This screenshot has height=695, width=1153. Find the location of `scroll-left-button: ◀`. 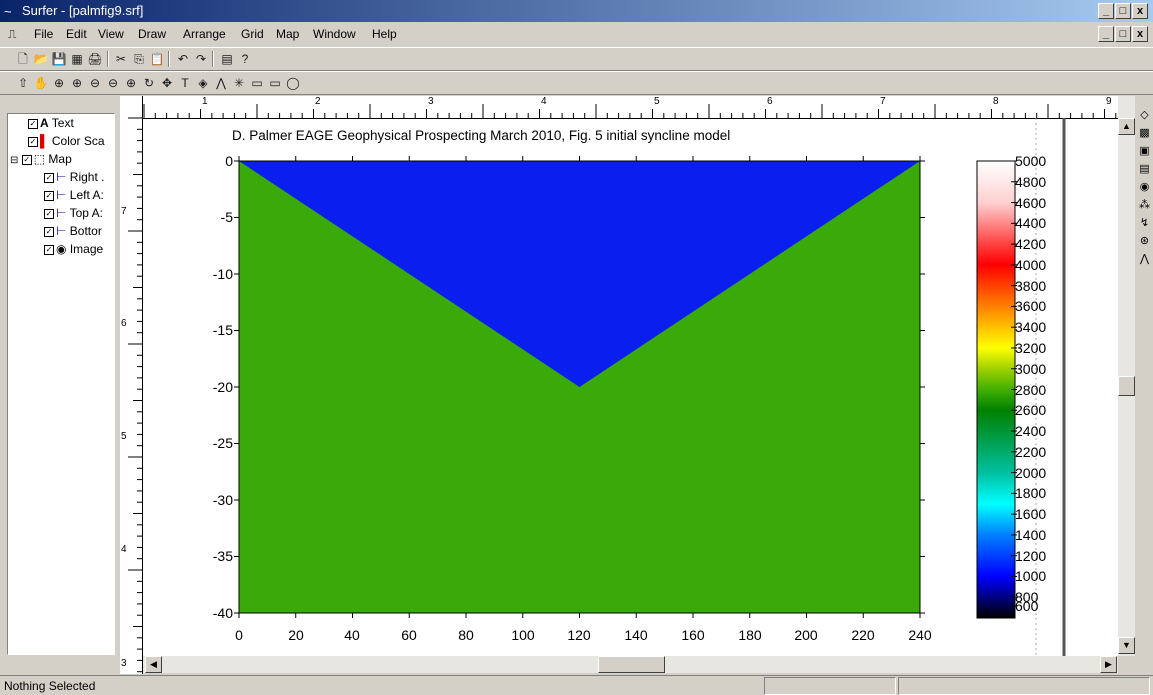

scroll-left-button: ◀ is located at coordinates (153, 664).